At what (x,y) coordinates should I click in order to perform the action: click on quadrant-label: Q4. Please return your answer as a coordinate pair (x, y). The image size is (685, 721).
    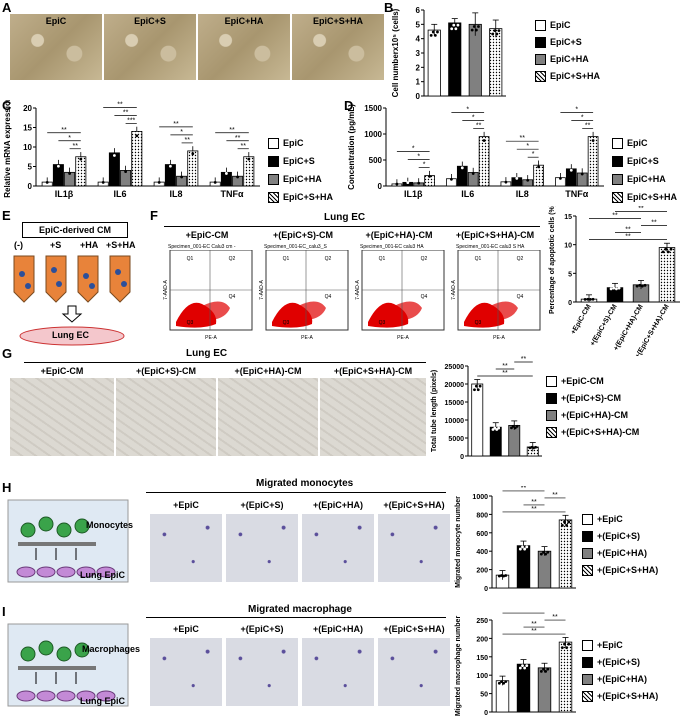
    Looking at the image, I should click on (424, 297).